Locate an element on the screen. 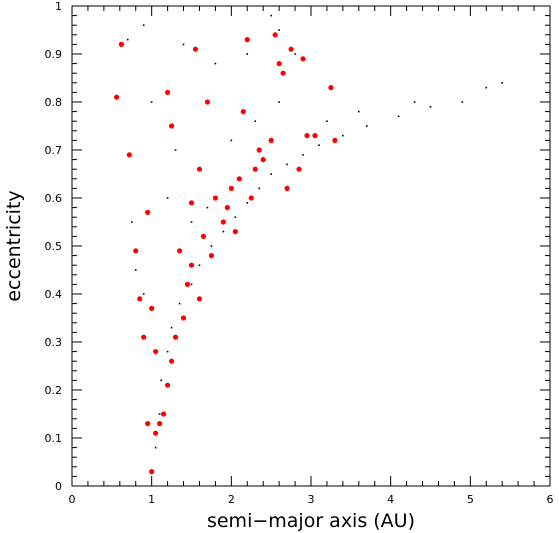  x-tick-label: 4 is located at coordinates (390, 499).